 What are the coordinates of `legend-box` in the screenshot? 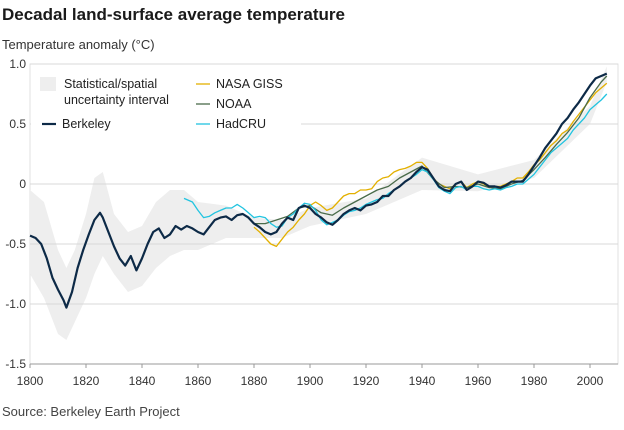 It's located at (166, 104).